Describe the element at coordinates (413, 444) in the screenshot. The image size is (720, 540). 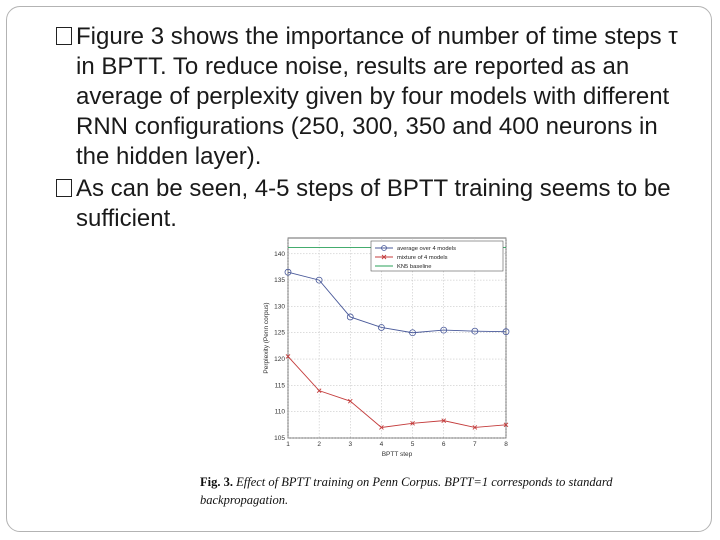
I see `x-tick-label: 5` at that location.